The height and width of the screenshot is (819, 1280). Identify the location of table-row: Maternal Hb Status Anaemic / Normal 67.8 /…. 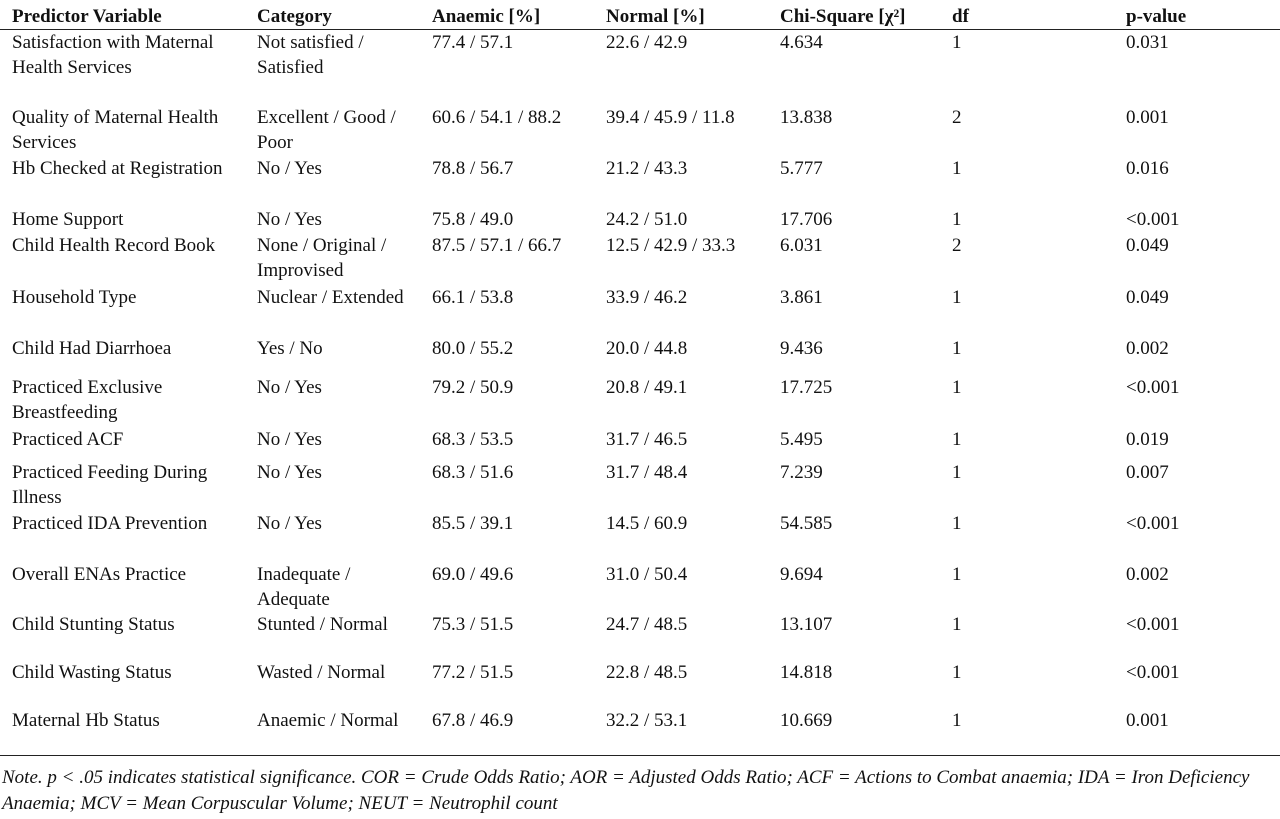
(640, 732).